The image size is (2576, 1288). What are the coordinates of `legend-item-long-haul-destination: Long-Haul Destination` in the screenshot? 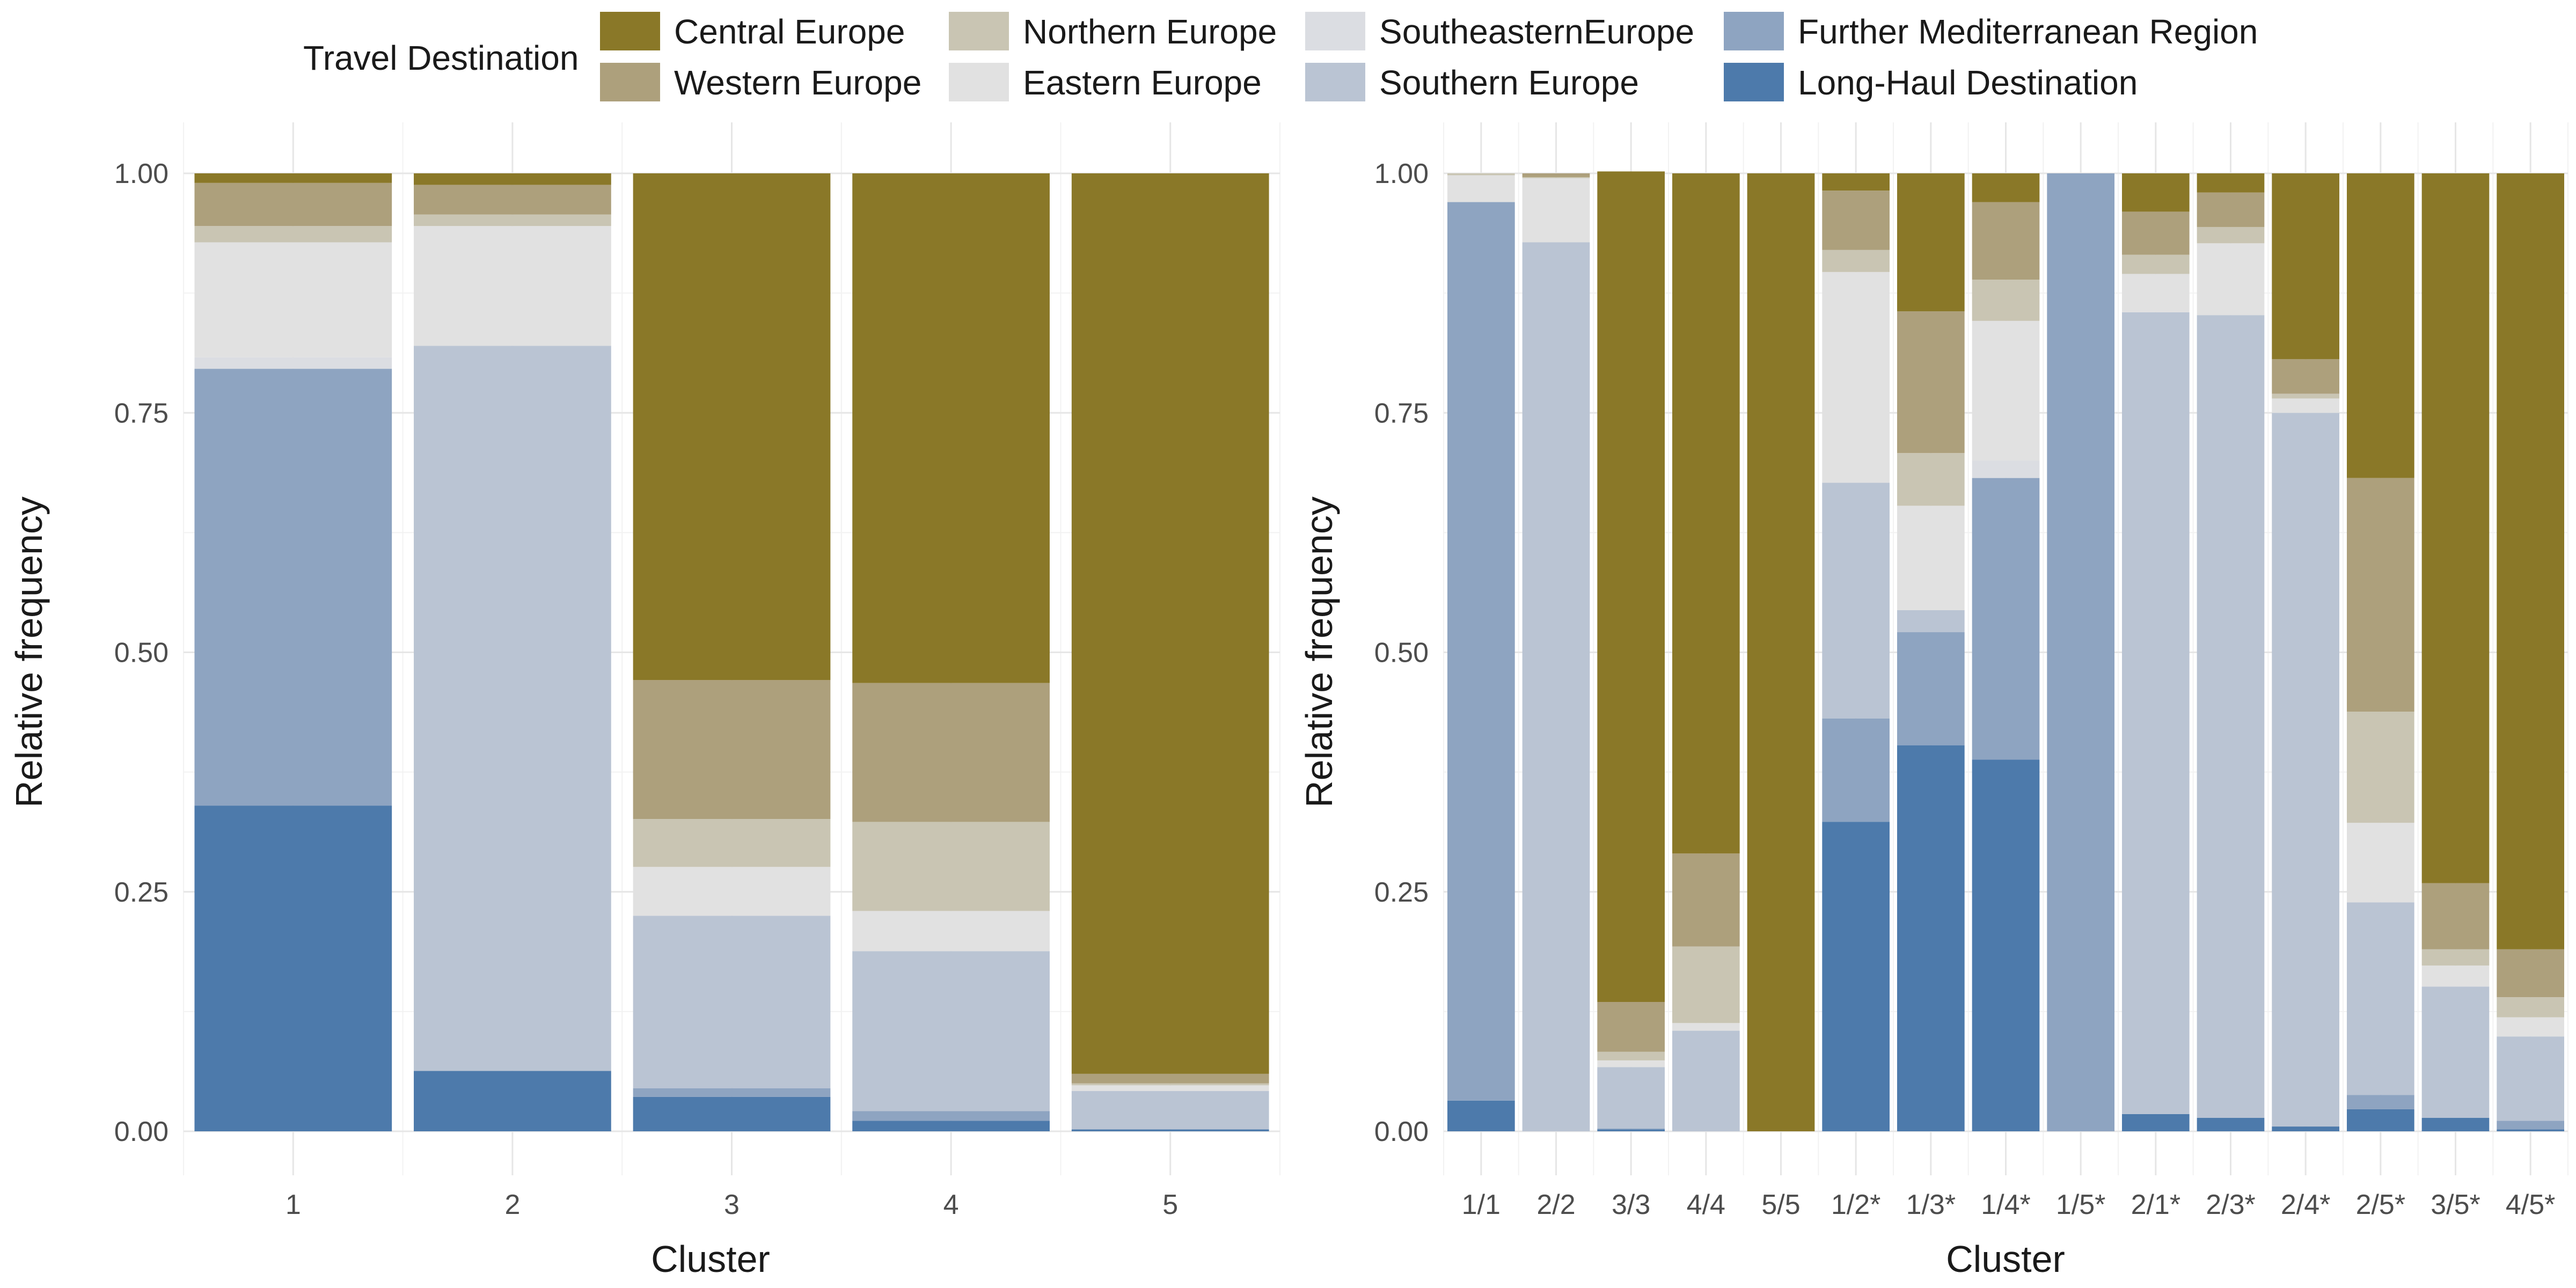 It's located at (1931, 82).